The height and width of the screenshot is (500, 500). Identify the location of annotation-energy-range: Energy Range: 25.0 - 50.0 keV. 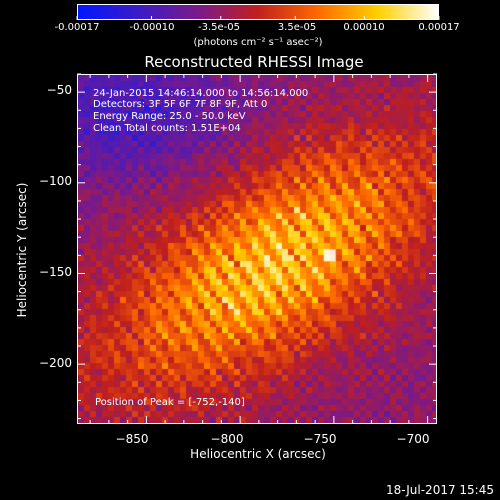
(169, 116).